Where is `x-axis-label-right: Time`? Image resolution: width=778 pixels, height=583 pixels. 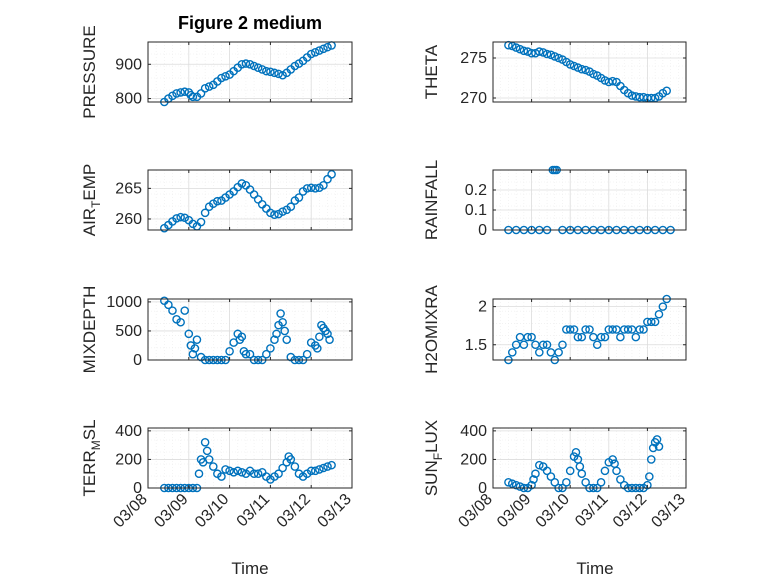
x-axis-label-right: Time is located at coordinates (594, 568).